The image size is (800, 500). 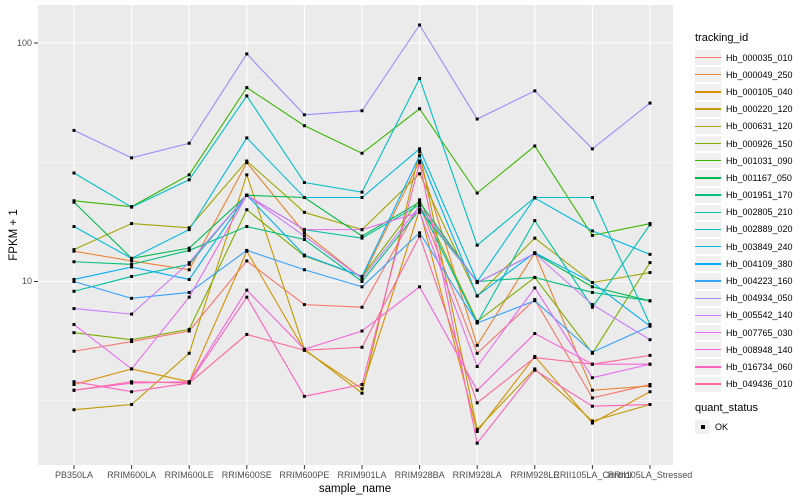 What do you see at coordinates (650, 475) in the screenshot?
I see `x-tick-label: RRII105LA_Stressed` at bounding box center [650, 475].